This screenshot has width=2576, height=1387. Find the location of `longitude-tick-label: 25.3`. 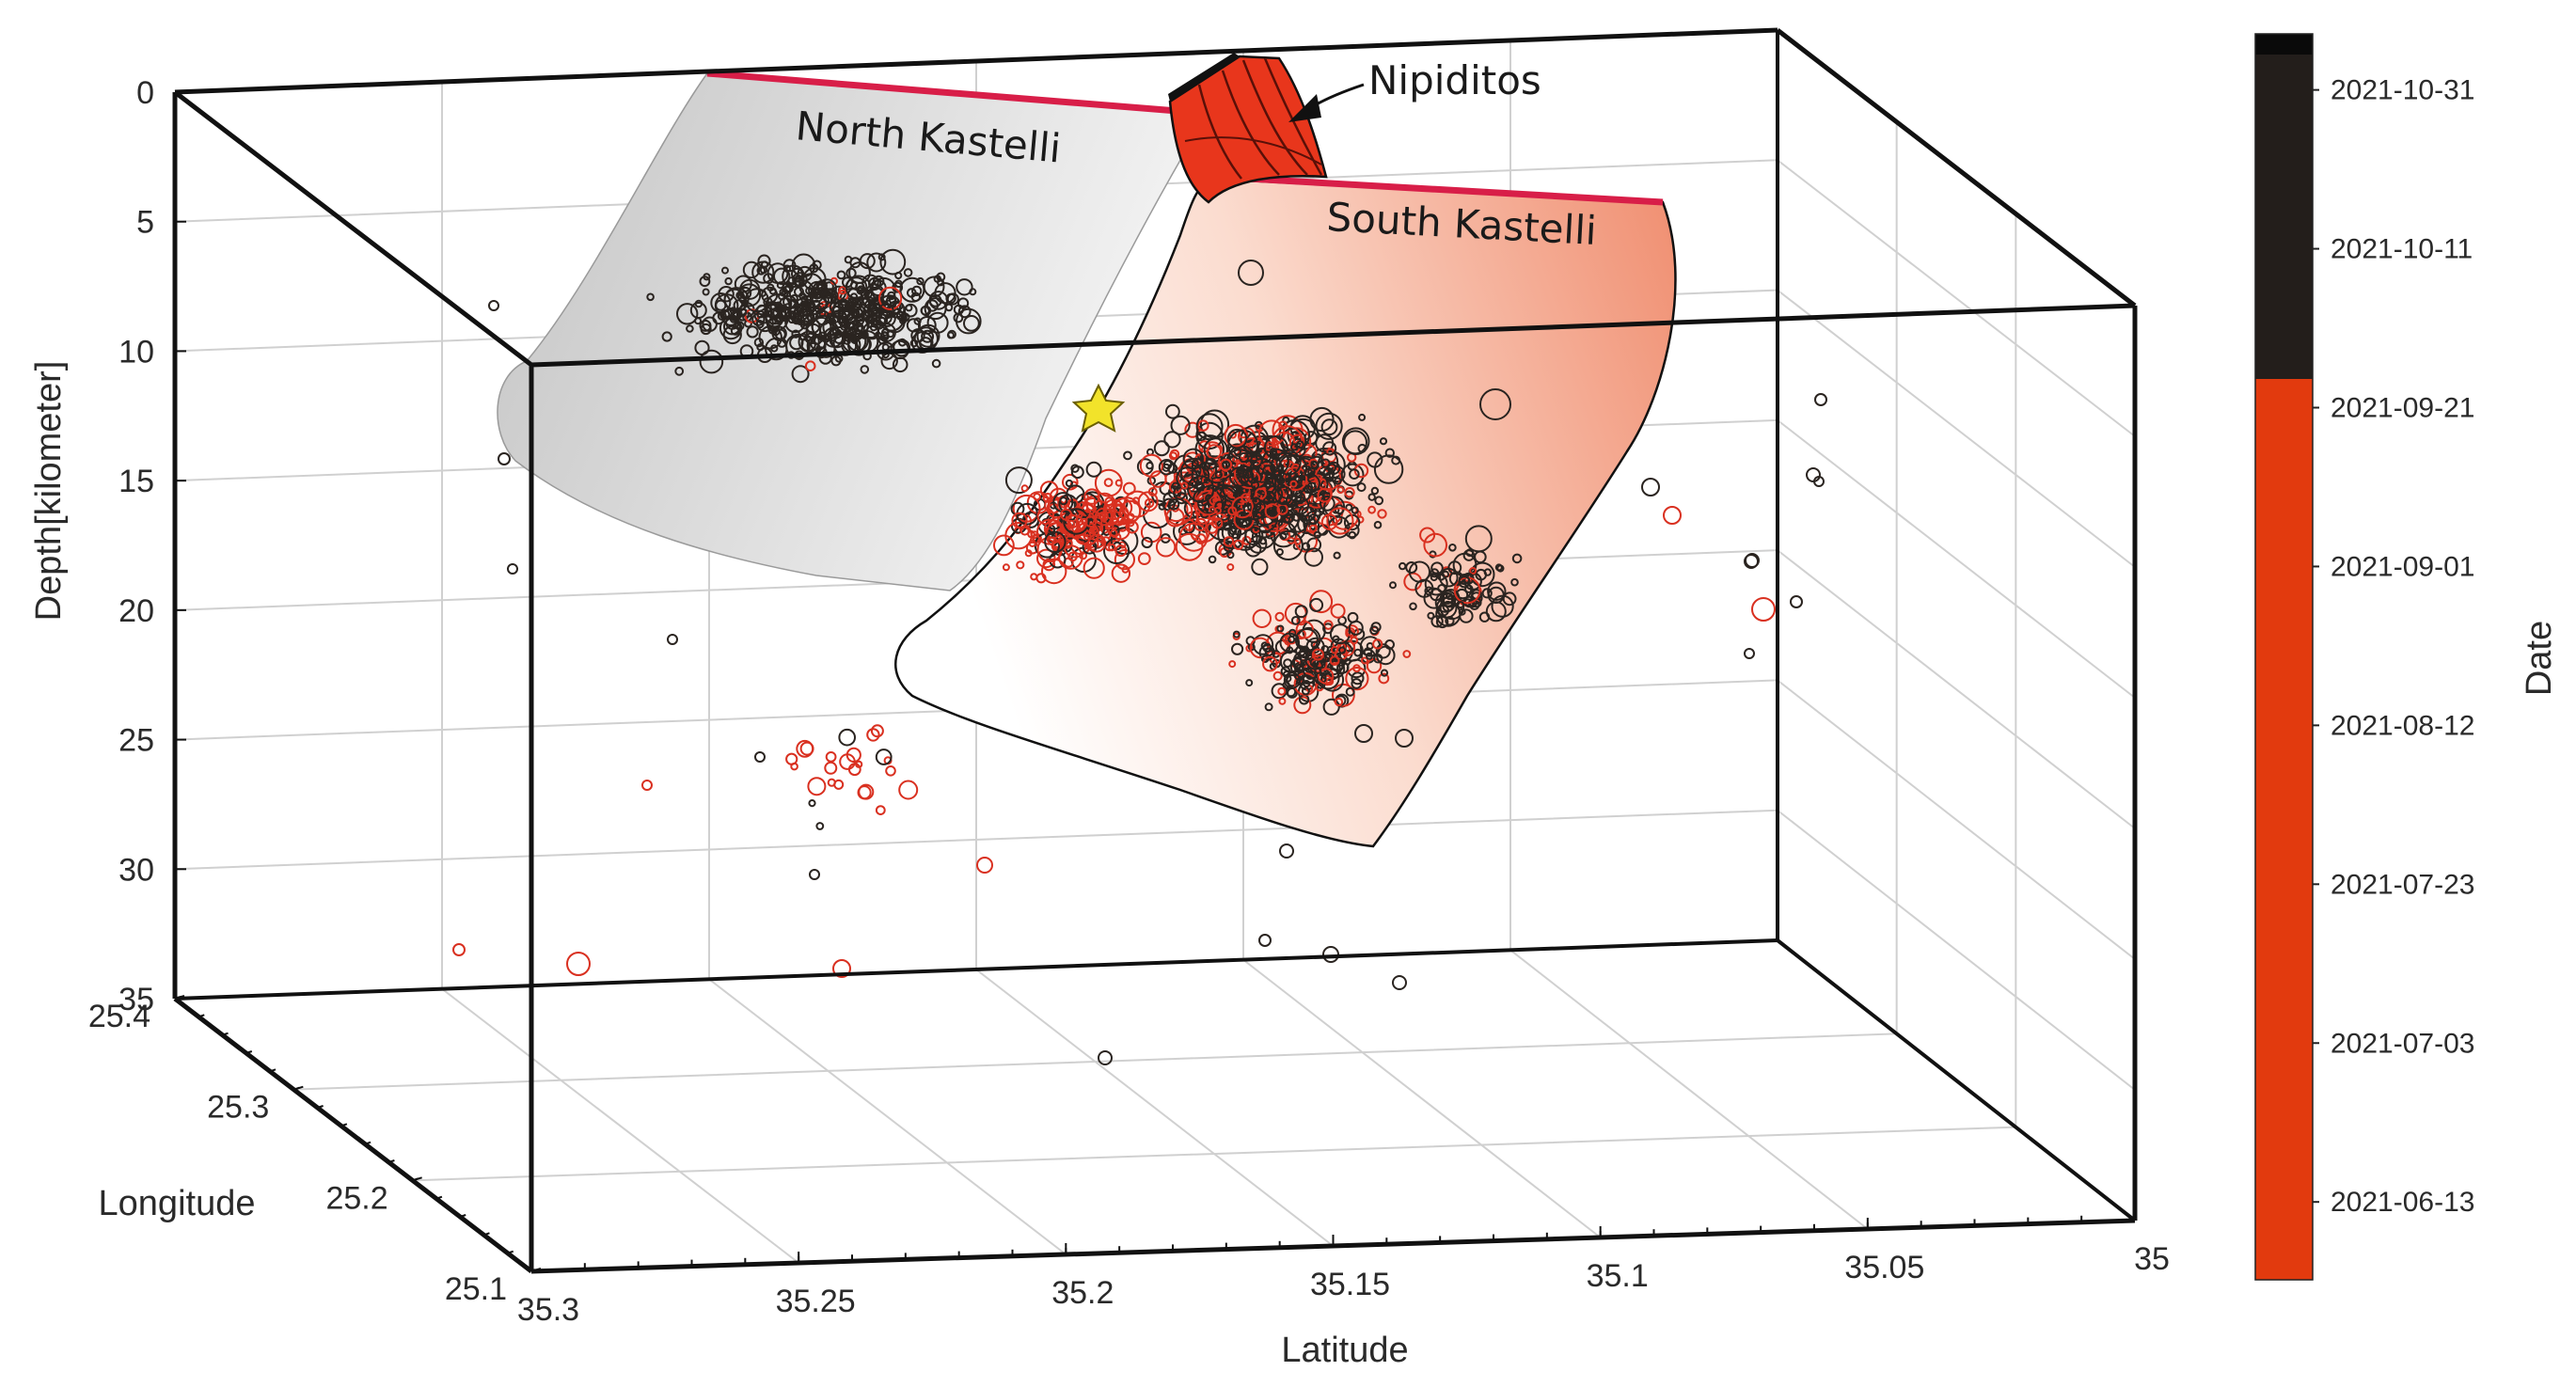

longitude-tick-label: 25.3 is located at coordinates (238, 1108).